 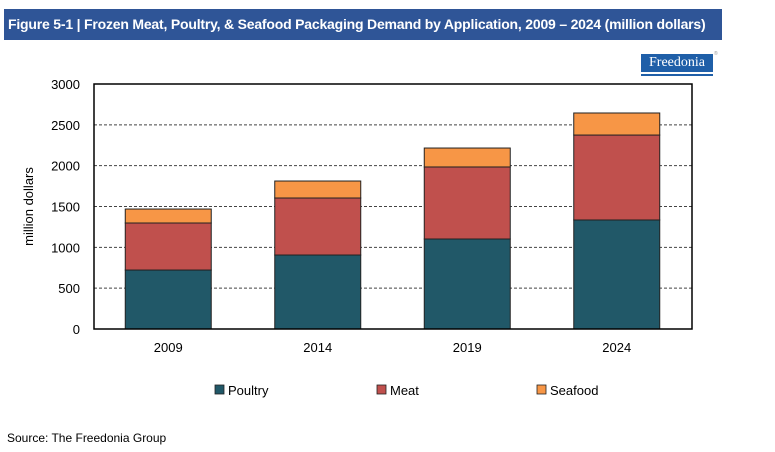 What do you see at coordinates (168, 299) in the screenshot?
I see `bar-poultry-2009` at bounding box center [168, 299].